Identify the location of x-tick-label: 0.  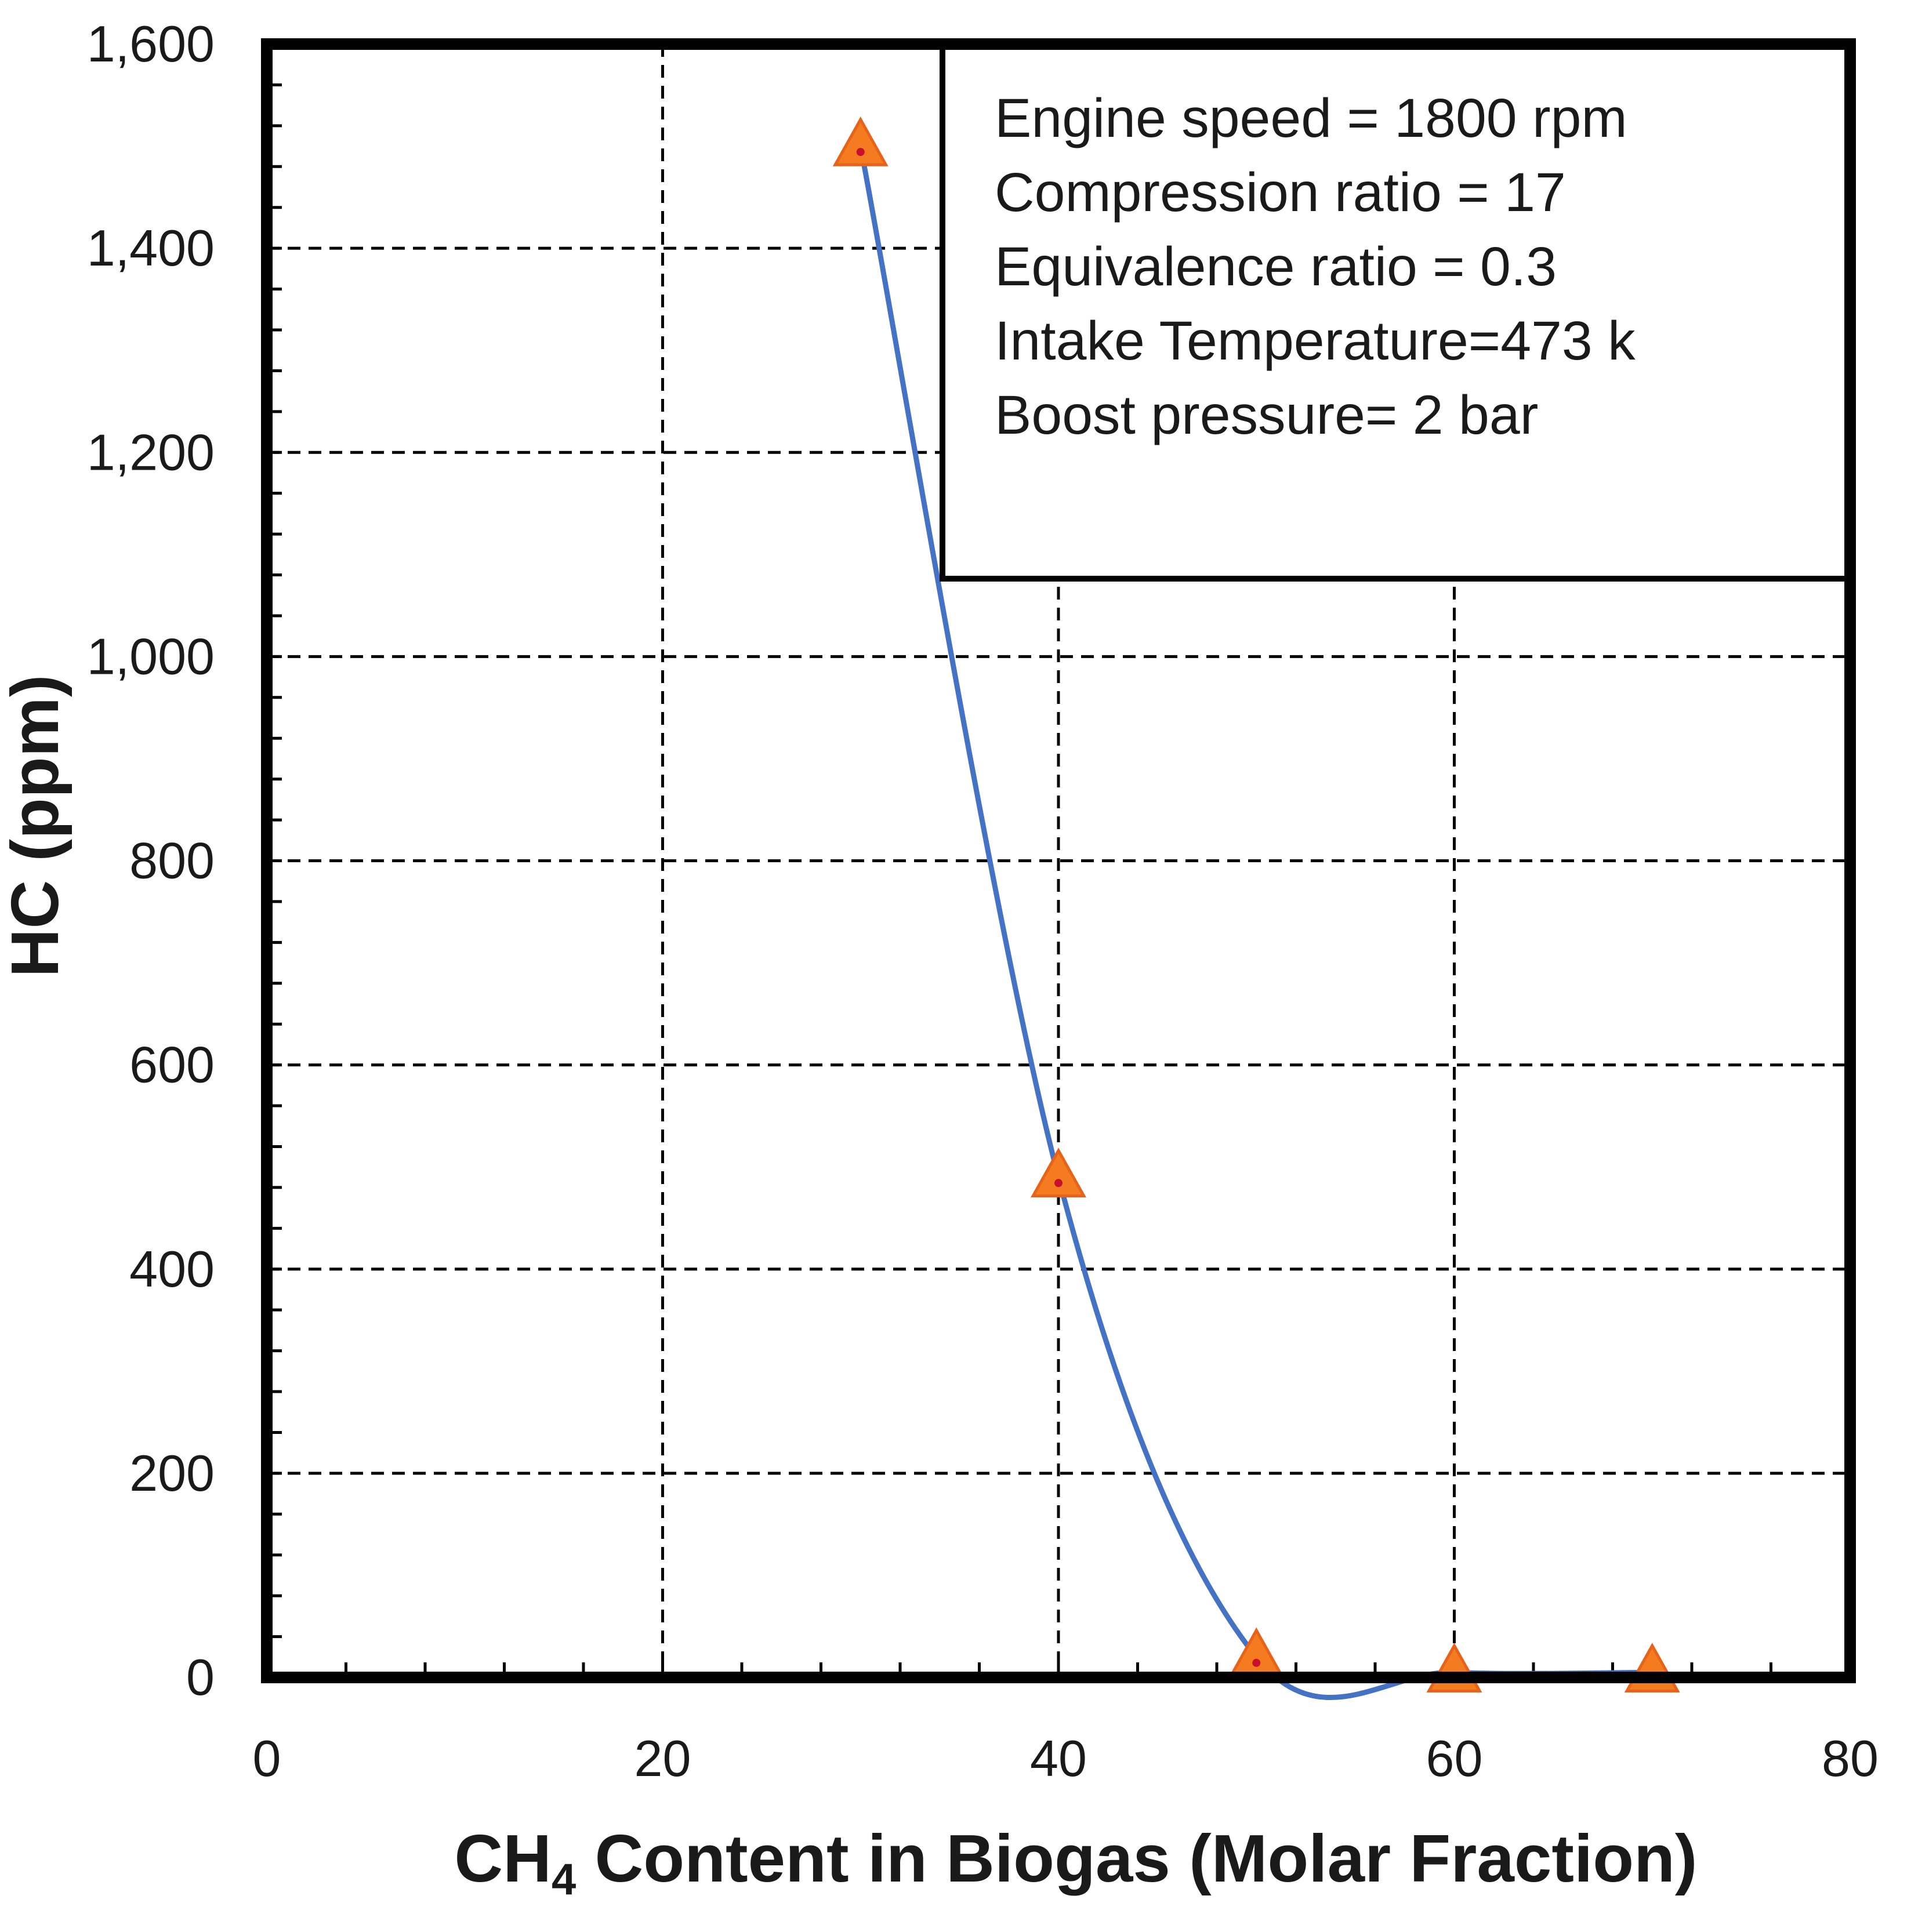
(267, 1759).